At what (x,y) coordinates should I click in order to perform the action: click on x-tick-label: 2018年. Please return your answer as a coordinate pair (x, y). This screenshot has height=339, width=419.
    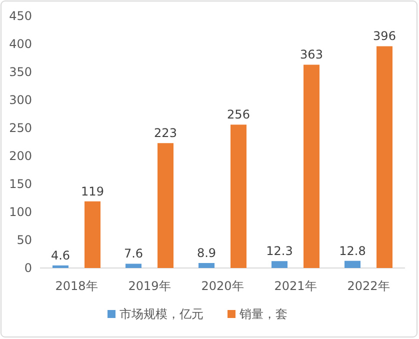
    Looking at the image, I should click on (76, 286).